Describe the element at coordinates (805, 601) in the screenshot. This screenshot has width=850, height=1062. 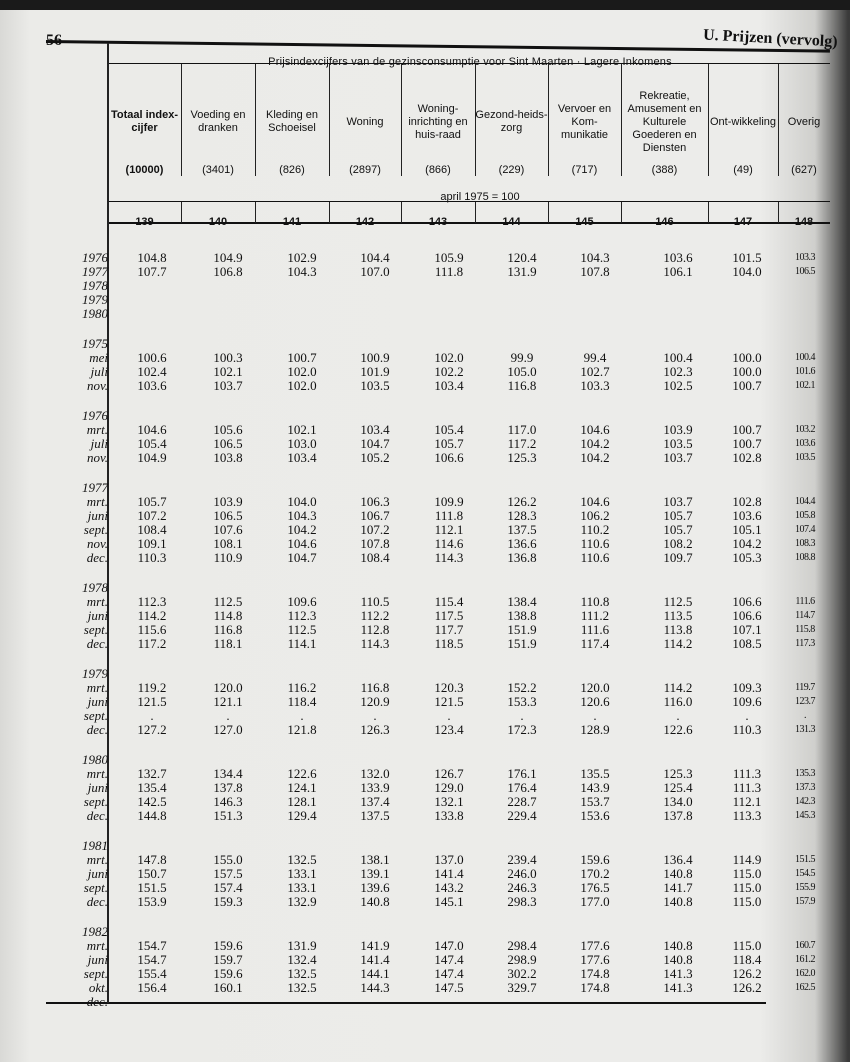
I see `table-cell: 111.6` at that location.